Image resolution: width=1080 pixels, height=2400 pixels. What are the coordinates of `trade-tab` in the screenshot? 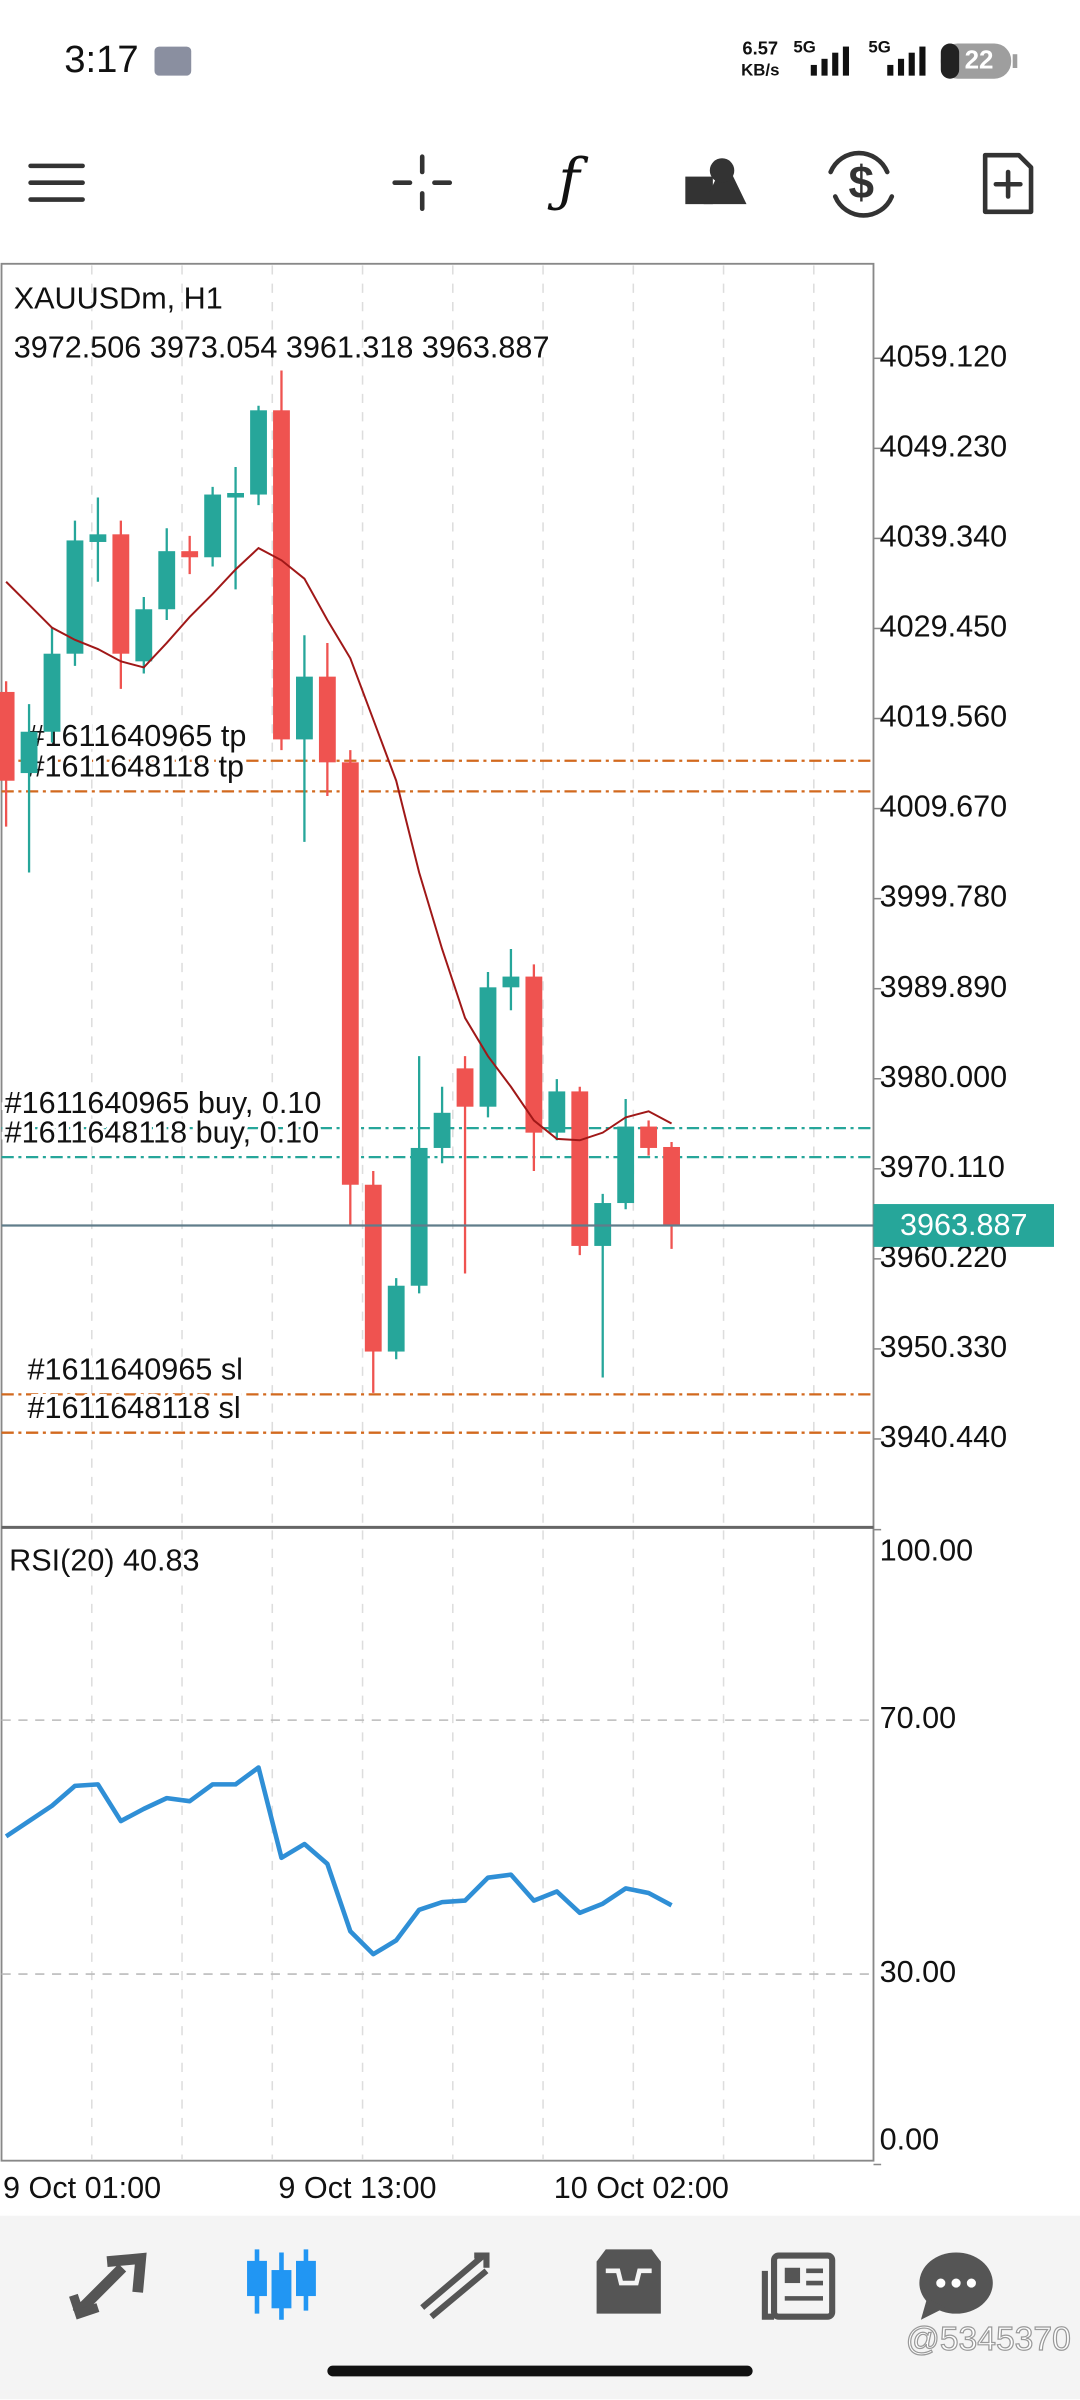 It's located at (455, 2286).